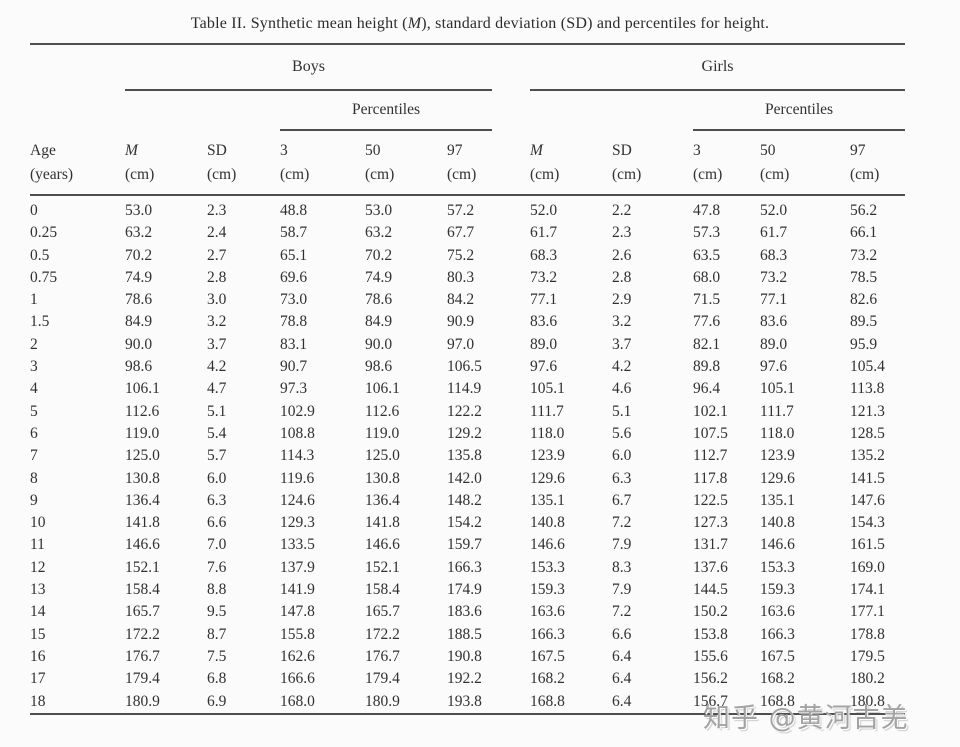 This screenshot has width=960, height=747. Describe the element at coordinates (34, 478) in the screenshot. I see `age-cell: 8` at that location.